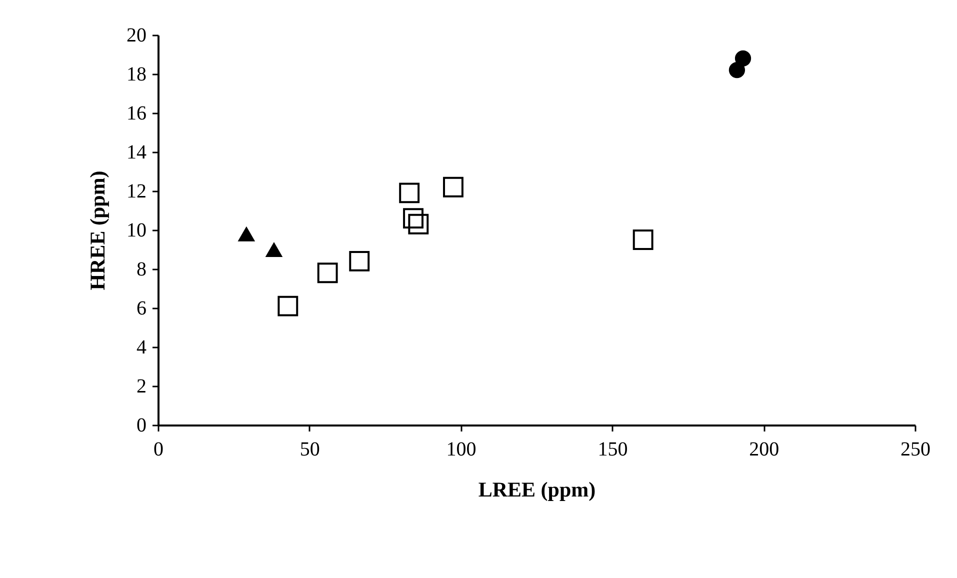 This screenshot has height=578, width=957. Describe the element at coordinates (613, 449) in the screenshot. I see `x-tick-label: 150` at that location.